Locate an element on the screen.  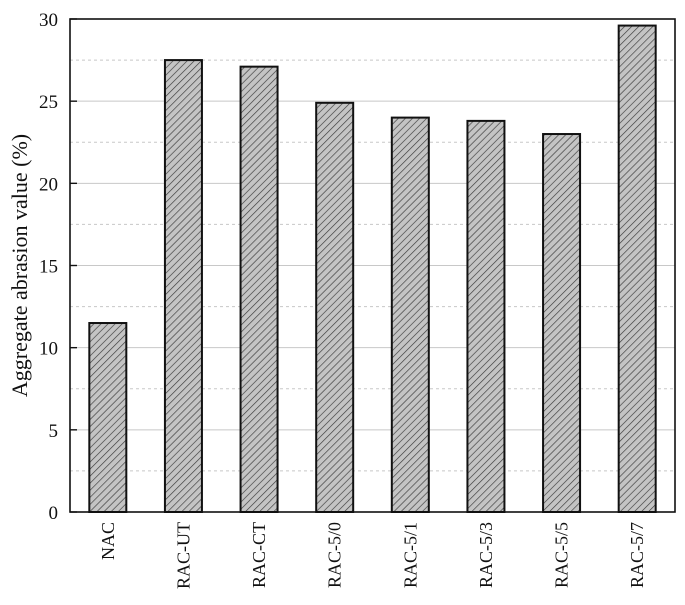
y-tick-label: 0 is located at coordinates (54, 513).